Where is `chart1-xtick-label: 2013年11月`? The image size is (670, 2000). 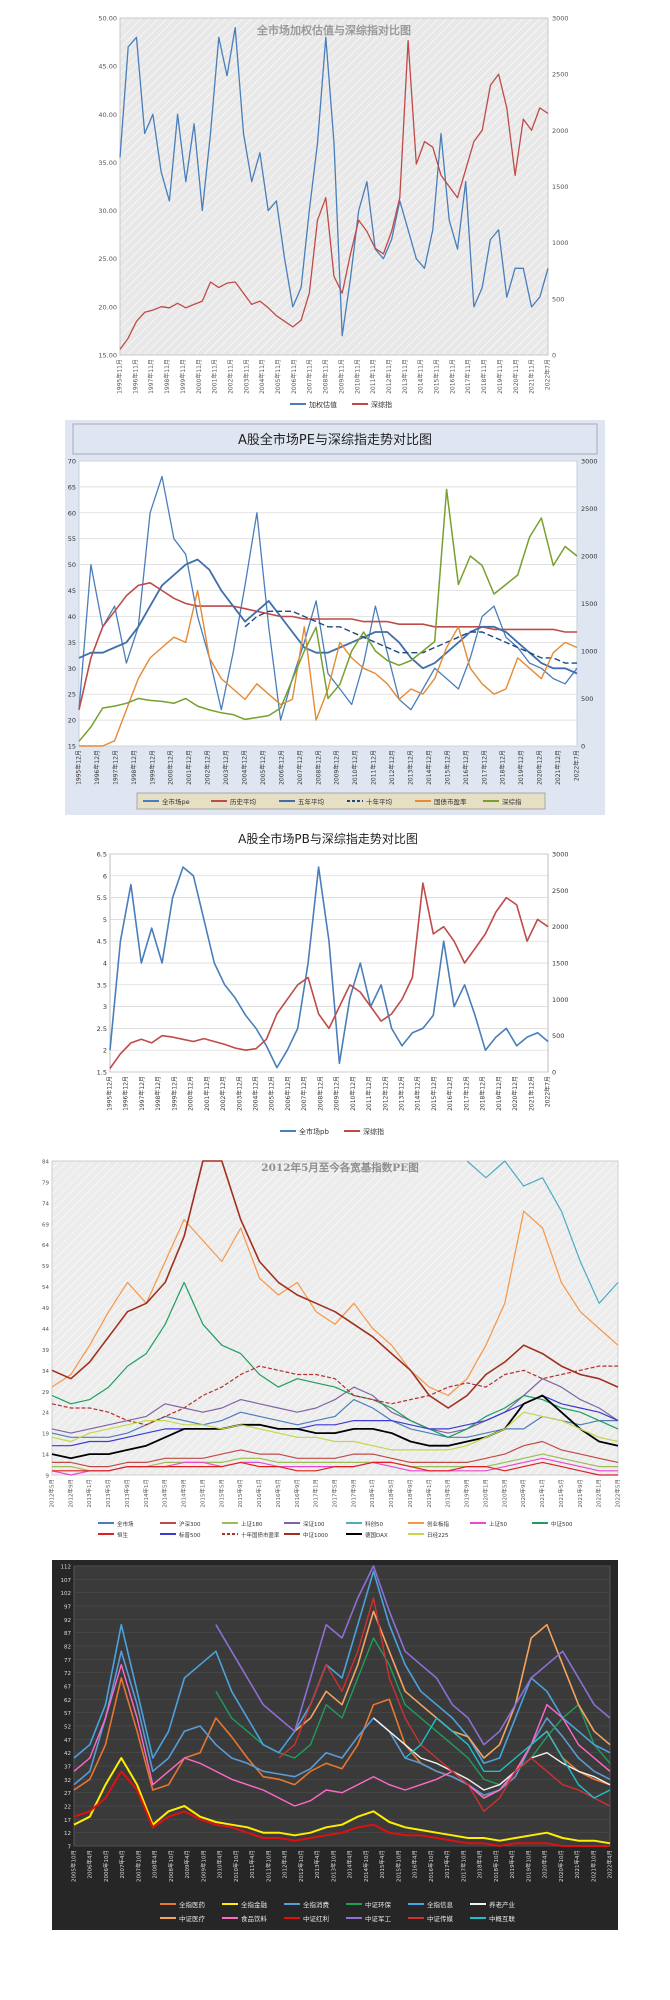
chart1-xtick-label: 2013年11月 is located at coordinates (405, 376).